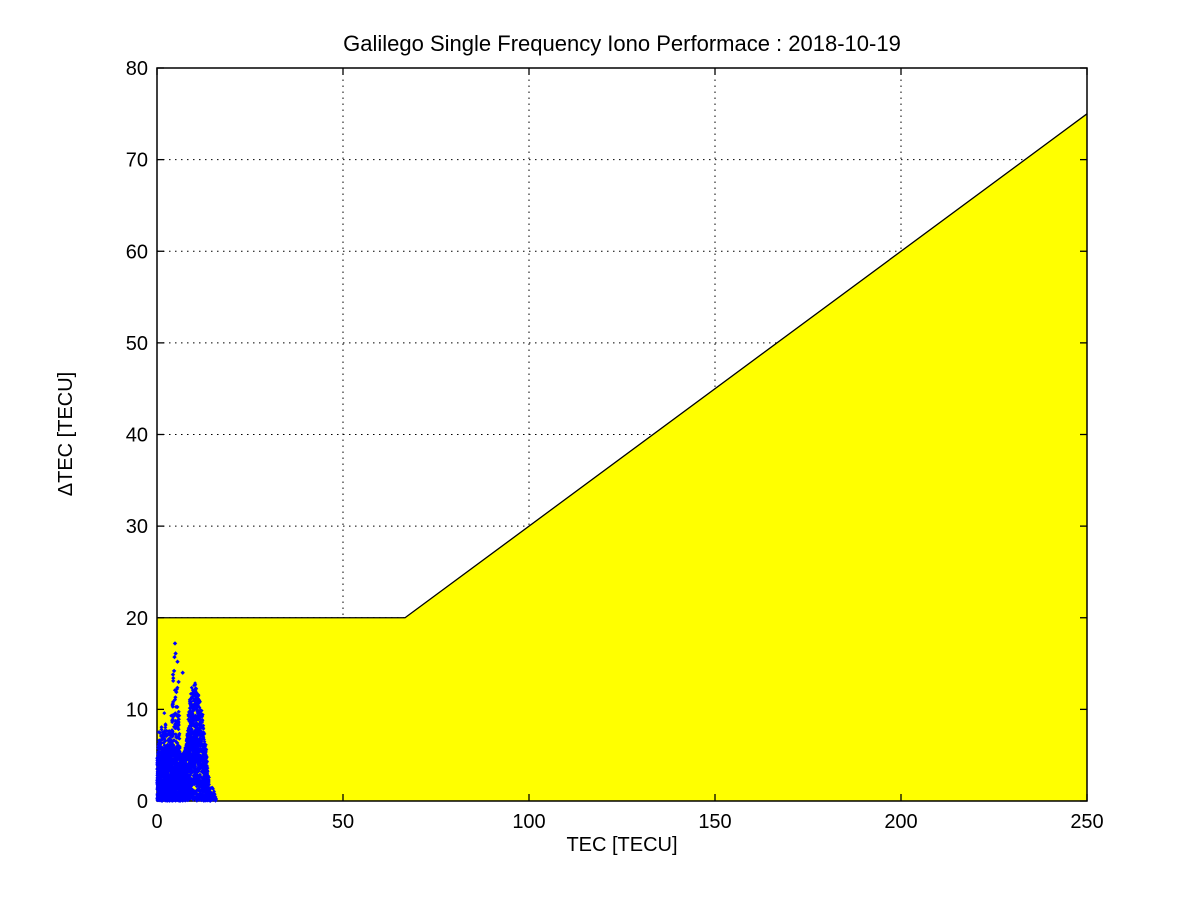 The width and height of the screenshot is (1201, 901). I want to click on y-tick-label: 20, so click(137, 619).